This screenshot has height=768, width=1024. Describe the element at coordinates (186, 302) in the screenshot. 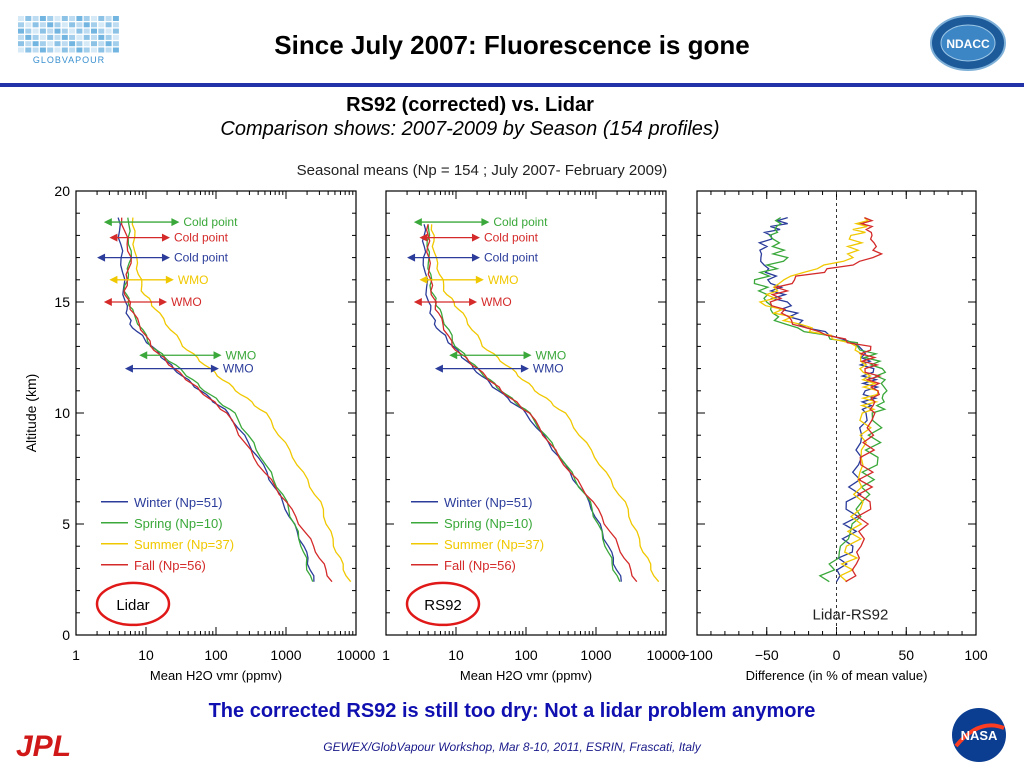

I see `annotation-label: WMO` at that location.